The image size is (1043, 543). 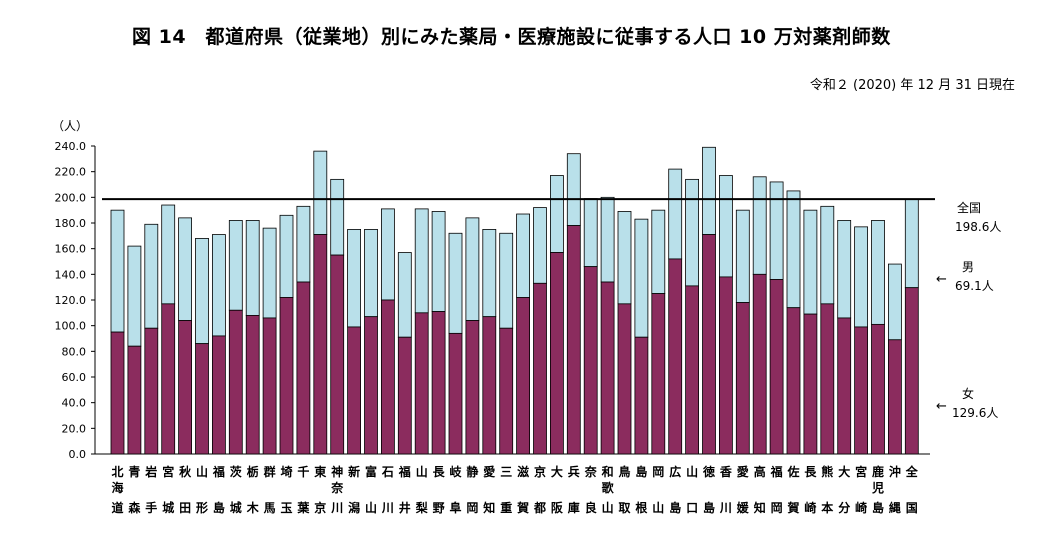 I want to click on x-category-label: 熊, so click(x=827, y=471).